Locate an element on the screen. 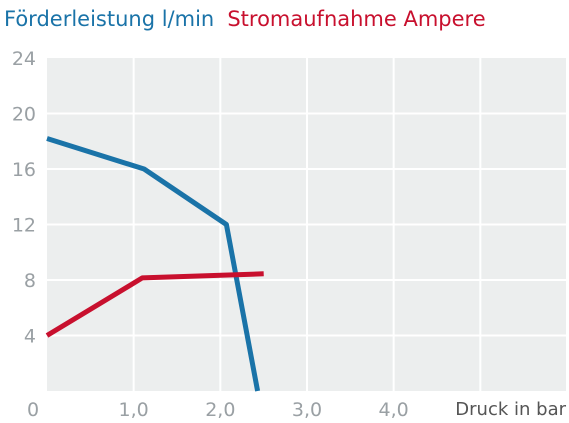  x-tick-label: 0 is located at coordinates (33, 410).